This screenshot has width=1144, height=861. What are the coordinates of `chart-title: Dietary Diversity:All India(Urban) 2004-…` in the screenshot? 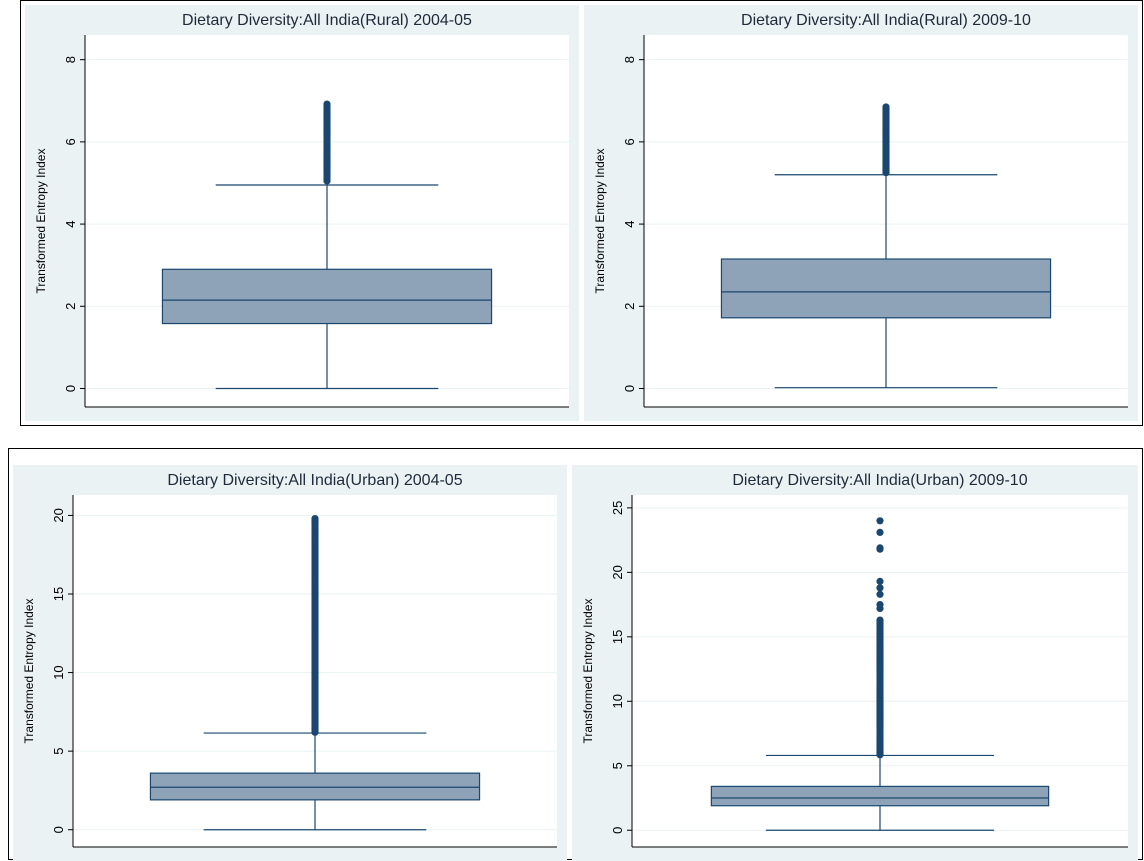 It's located at (314, 480).